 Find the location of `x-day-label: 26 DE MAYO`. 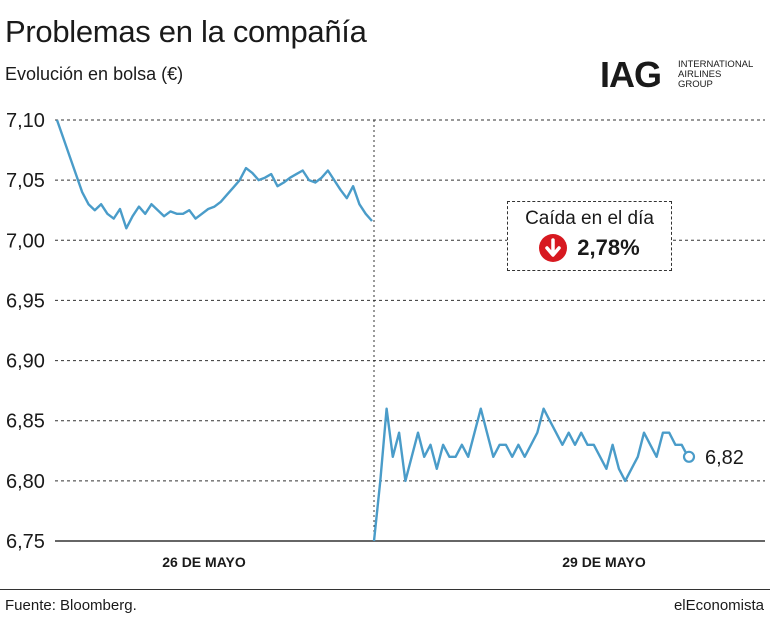

x-day-label: 26 DE MAYO is located at coordinates (204, 562).